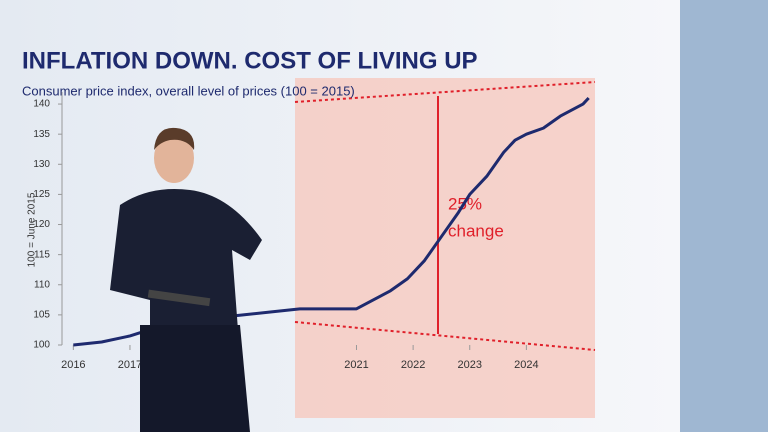 The image size is (768, 432). What do you see at coordinates (445, 336) in the screenshot?
I see `bottom-dotted-line` at bounding box center [445, 336].